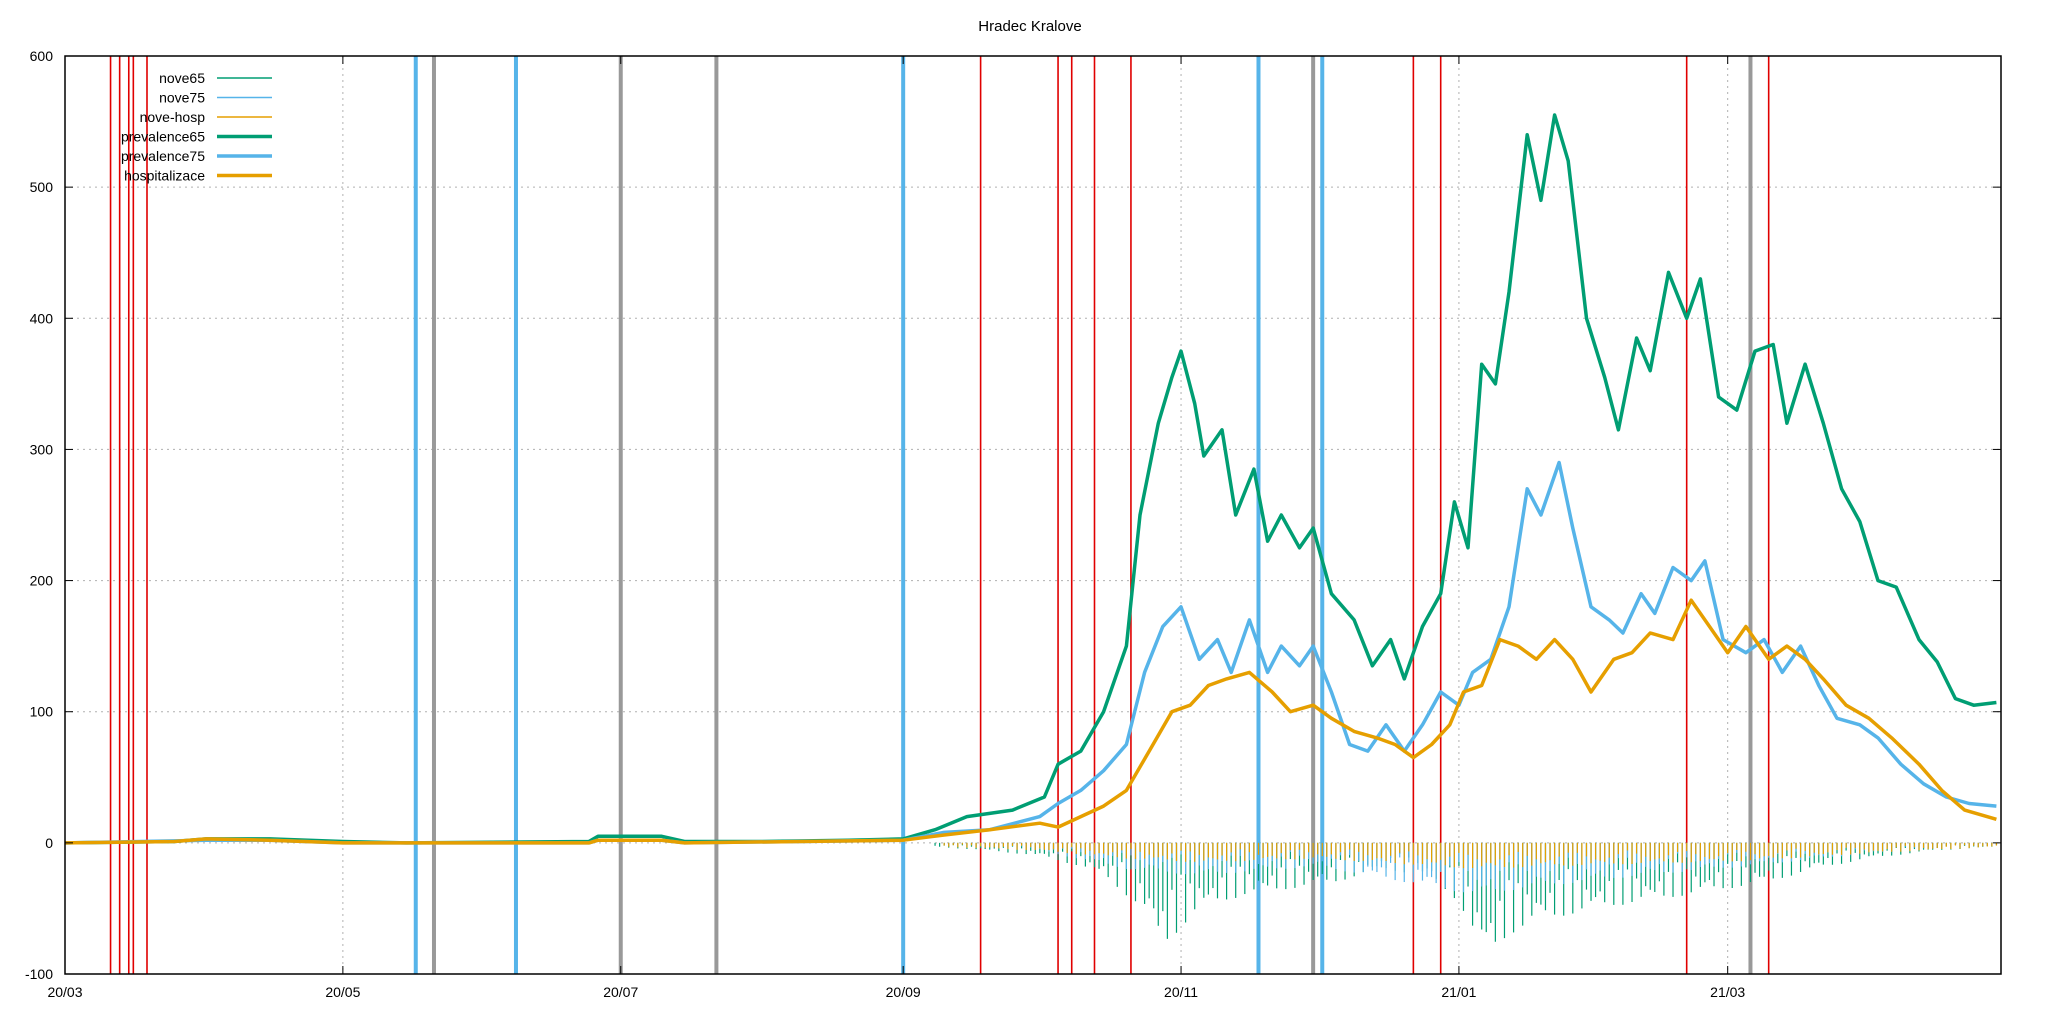 This screenshot has width=2048, height=1024. What do you see at coordinates (1181, 992) in the screenshot?
I see `x-tick-label: 20/11` at bounding box center [1181, 992].